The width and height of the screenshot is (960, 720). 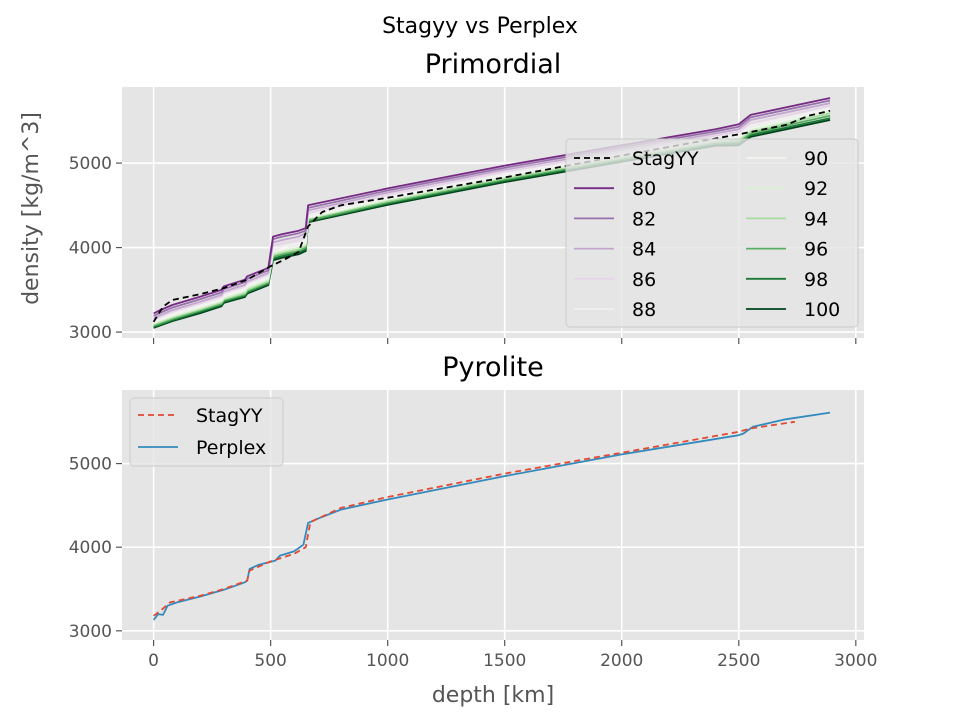 I want to click on x-tick-label: 2500, so click(x=738, y=661).